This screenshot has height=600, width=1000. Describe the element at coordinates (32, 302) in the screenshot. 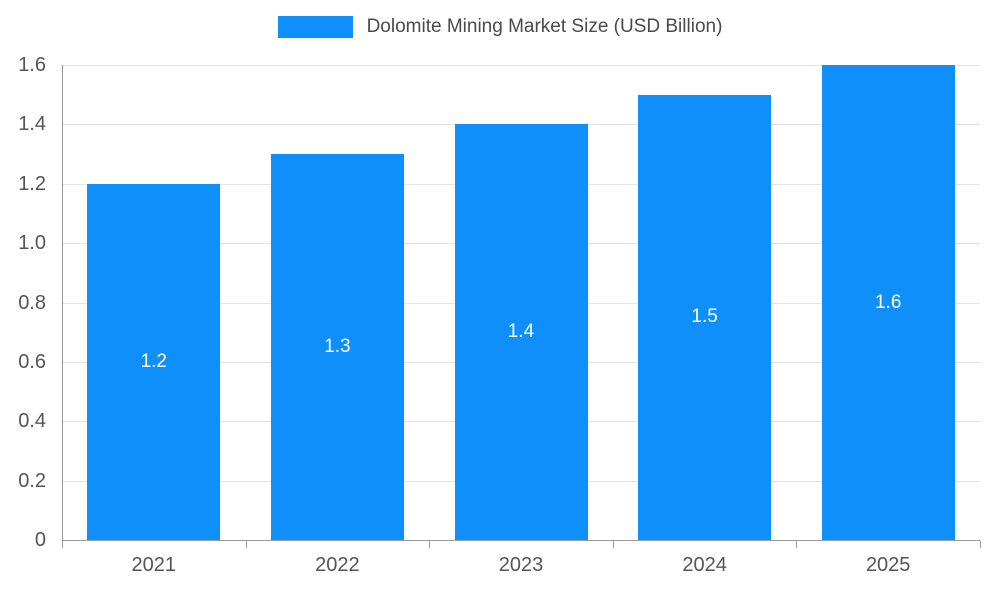

I see `y-tick-label: 0.8` at that location.